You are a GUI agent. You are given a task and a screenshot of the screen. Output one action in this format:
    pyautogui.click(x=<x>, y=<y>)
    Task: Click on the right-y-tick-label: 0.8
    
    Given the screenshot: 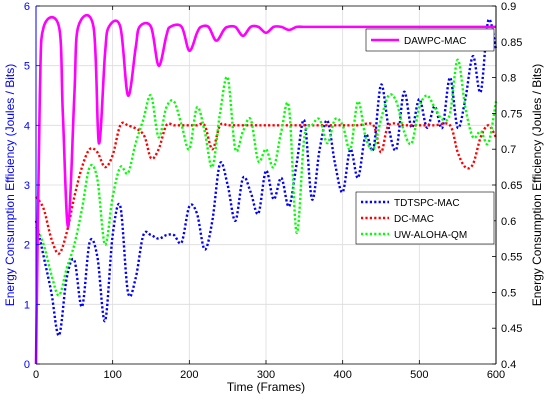 What is the action you would take?
    pyautogui.click(x=508, y=79)
    